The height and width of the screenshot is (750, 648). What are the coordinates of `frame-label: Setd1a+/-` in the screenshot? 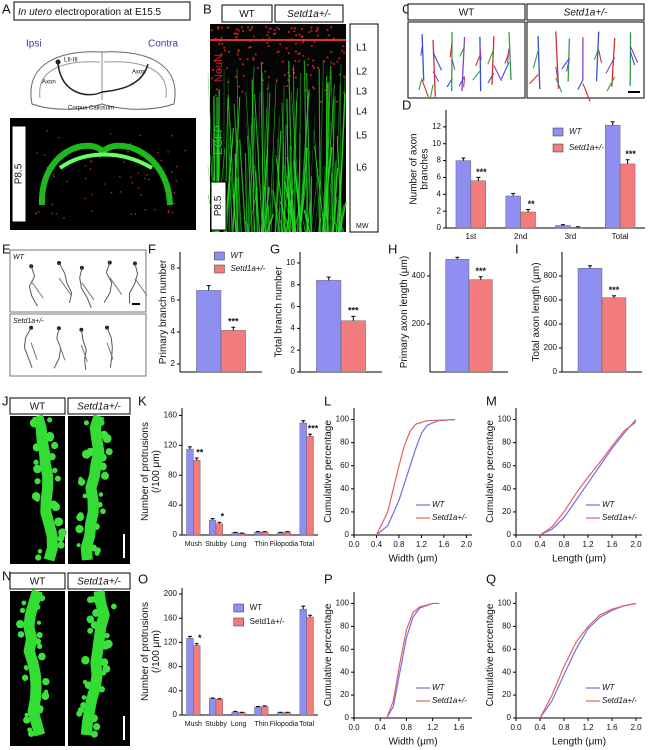 It's located at (28, 321).